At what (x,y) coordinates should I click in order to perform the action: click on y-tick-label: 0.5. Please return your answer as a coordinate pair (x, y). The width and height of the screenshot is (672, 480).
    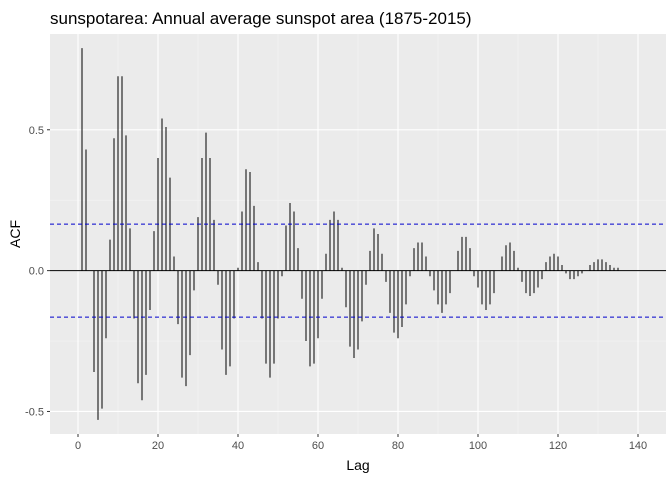
    Looking at the image, I should click on (36, 131).